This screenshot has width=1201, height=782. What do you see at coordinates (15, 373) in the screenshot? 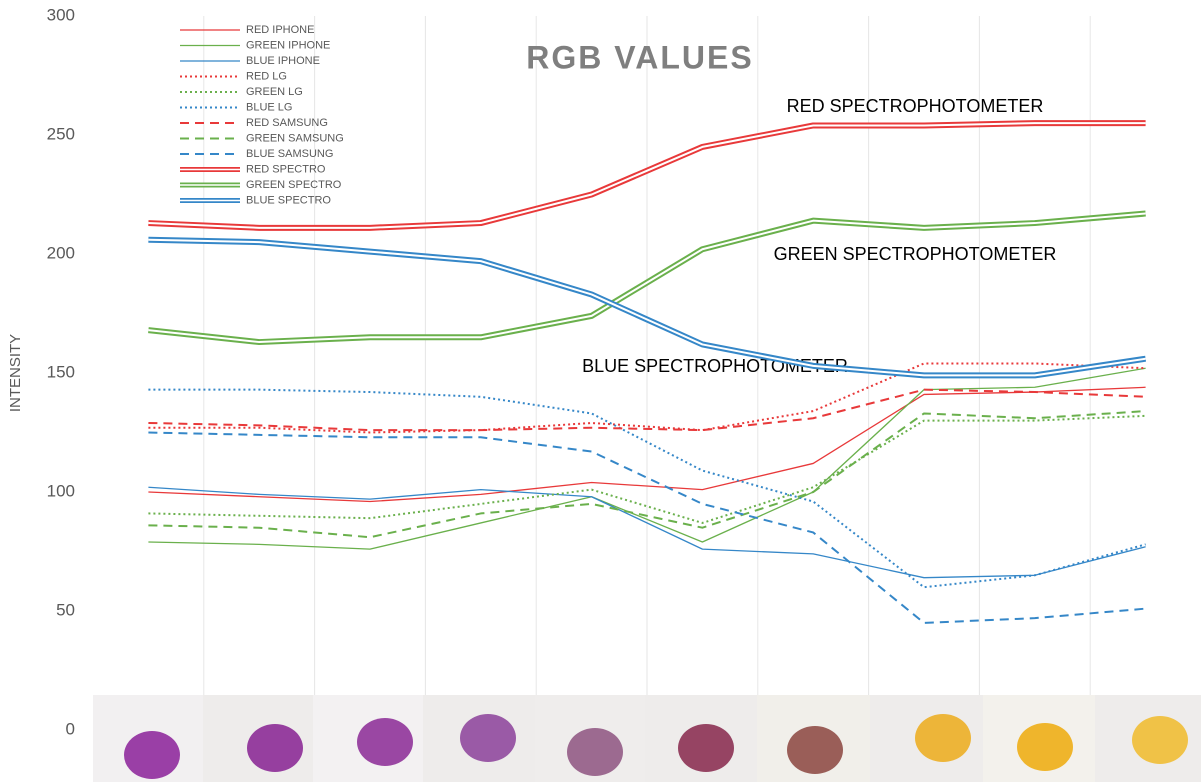
I see `y-axis-label: INTENSITY` at bounding box center [15, 373].